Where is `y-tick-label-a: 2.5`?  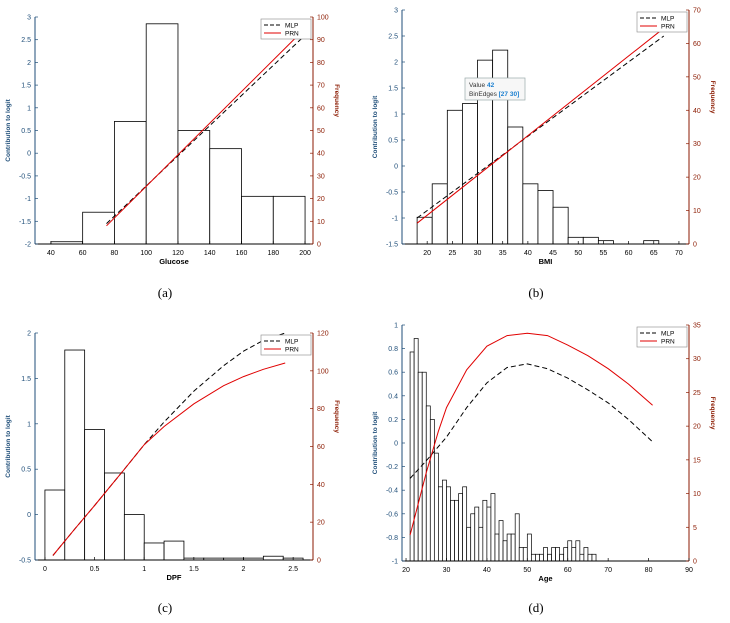 y-tick-label-a: 2.5 is located at coordinates (26, 40).